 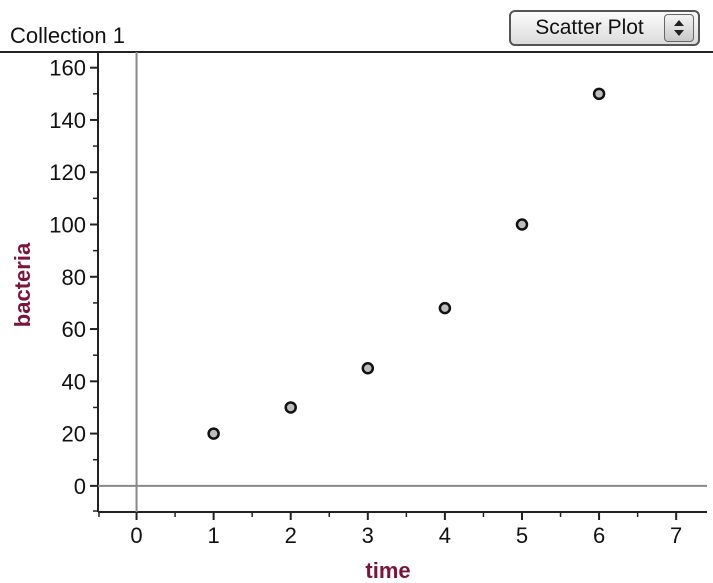 I want to click on x-tick-label: 4, so click(x=445, y=535).